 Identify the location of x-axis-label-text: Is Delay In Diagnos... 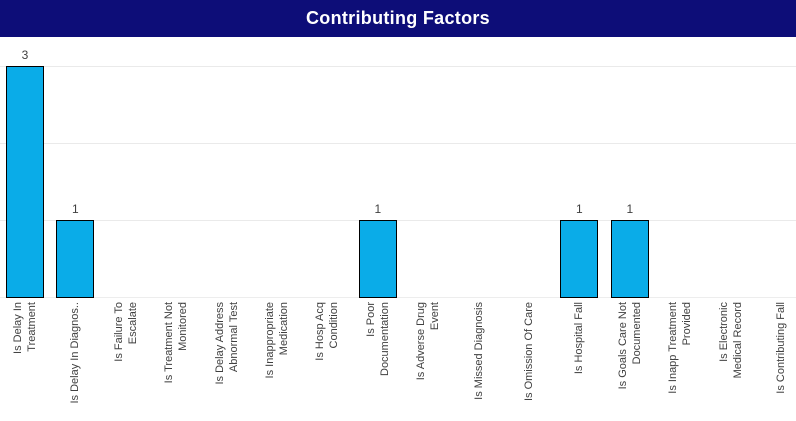
(75, 360).